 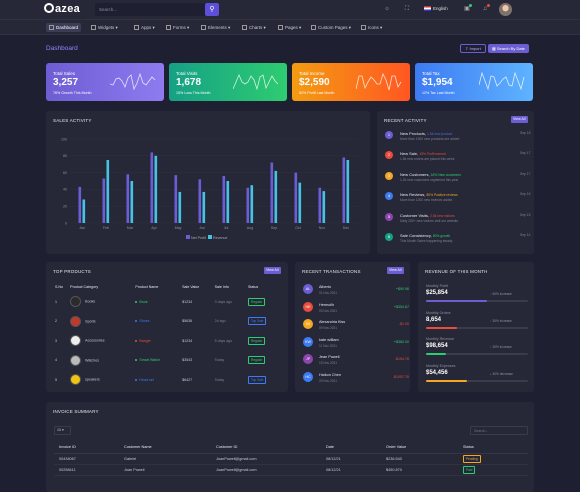 I want to click on product-row: 5 speakers Head set $6427 Today Top Sale, so click(x=169, y=380).